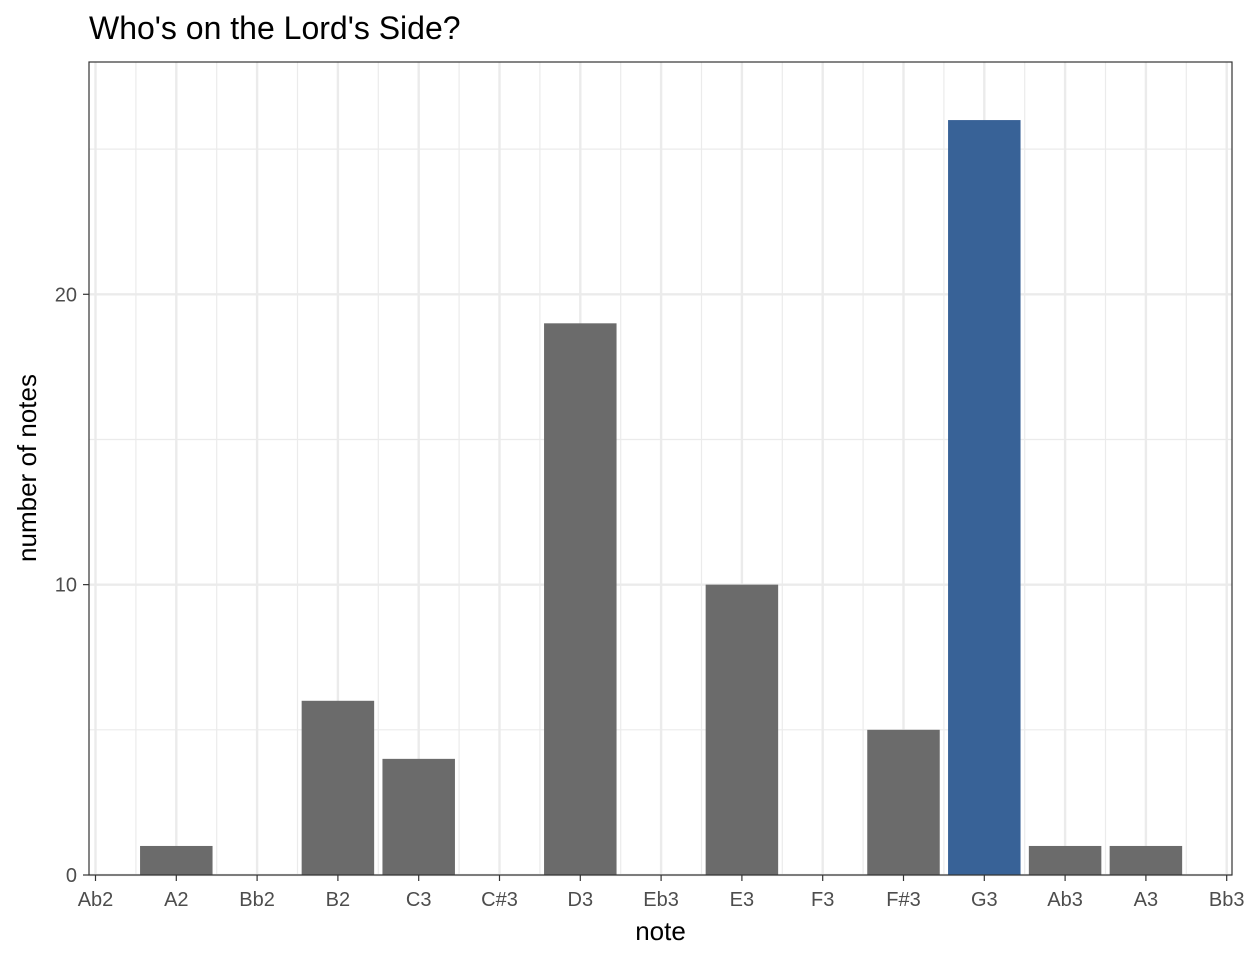 Image resolution: width=1248 pixels, height=960 pixels. What do you see at coordinates (338, 787) in the screenshot?
I see `bar-b2` at bounding box center [338, 787].